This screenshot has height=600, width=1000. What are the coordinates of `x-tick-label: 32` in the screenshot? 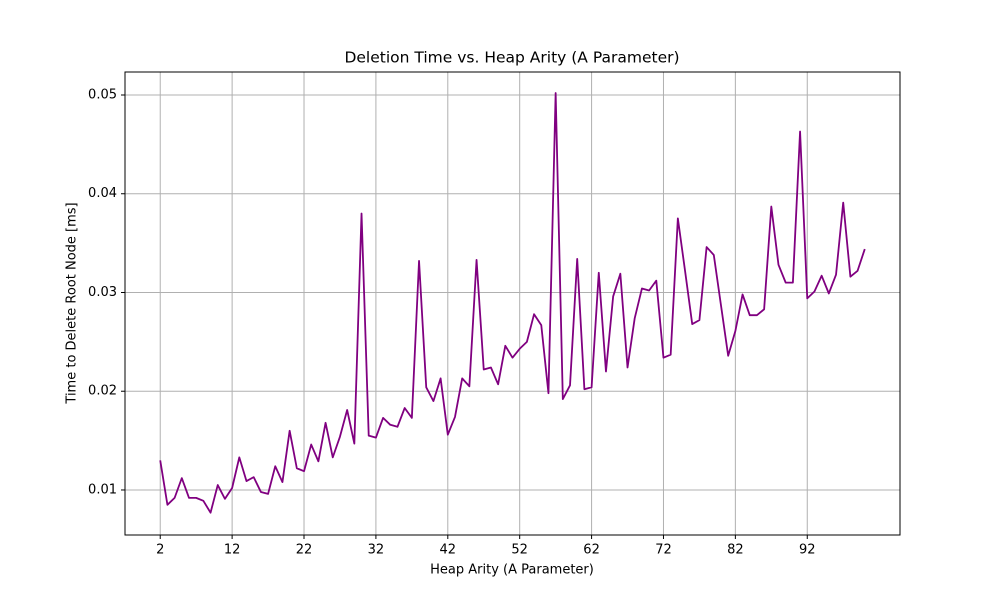 It's located at (376, 550).